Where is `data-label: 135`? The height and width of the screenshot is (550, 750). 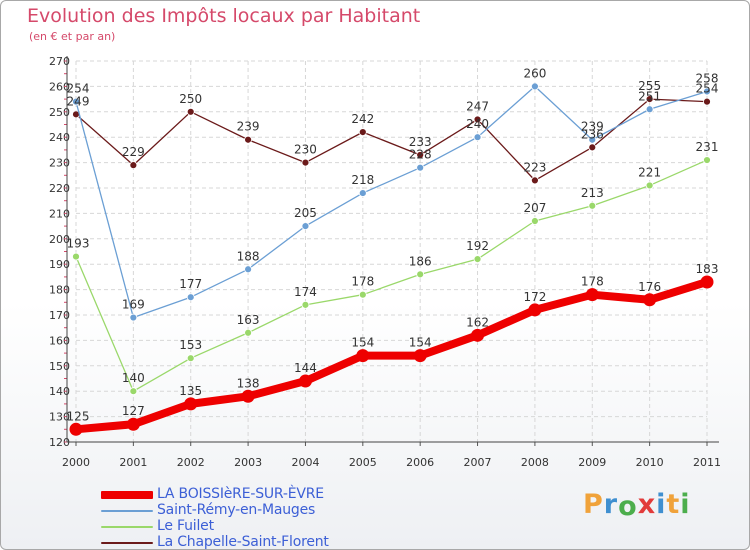
data-label: 135 is located at coordinates (190, 391).